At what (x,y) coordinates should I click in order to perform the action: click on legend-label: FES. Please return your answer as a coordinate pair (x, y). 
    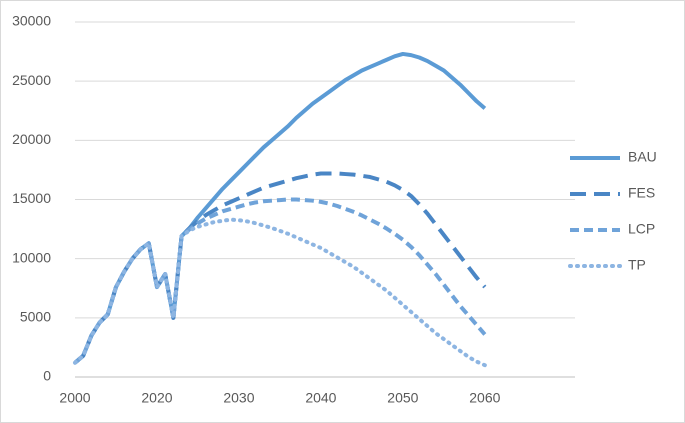
    Looking at the image, I should click on (641, 193).